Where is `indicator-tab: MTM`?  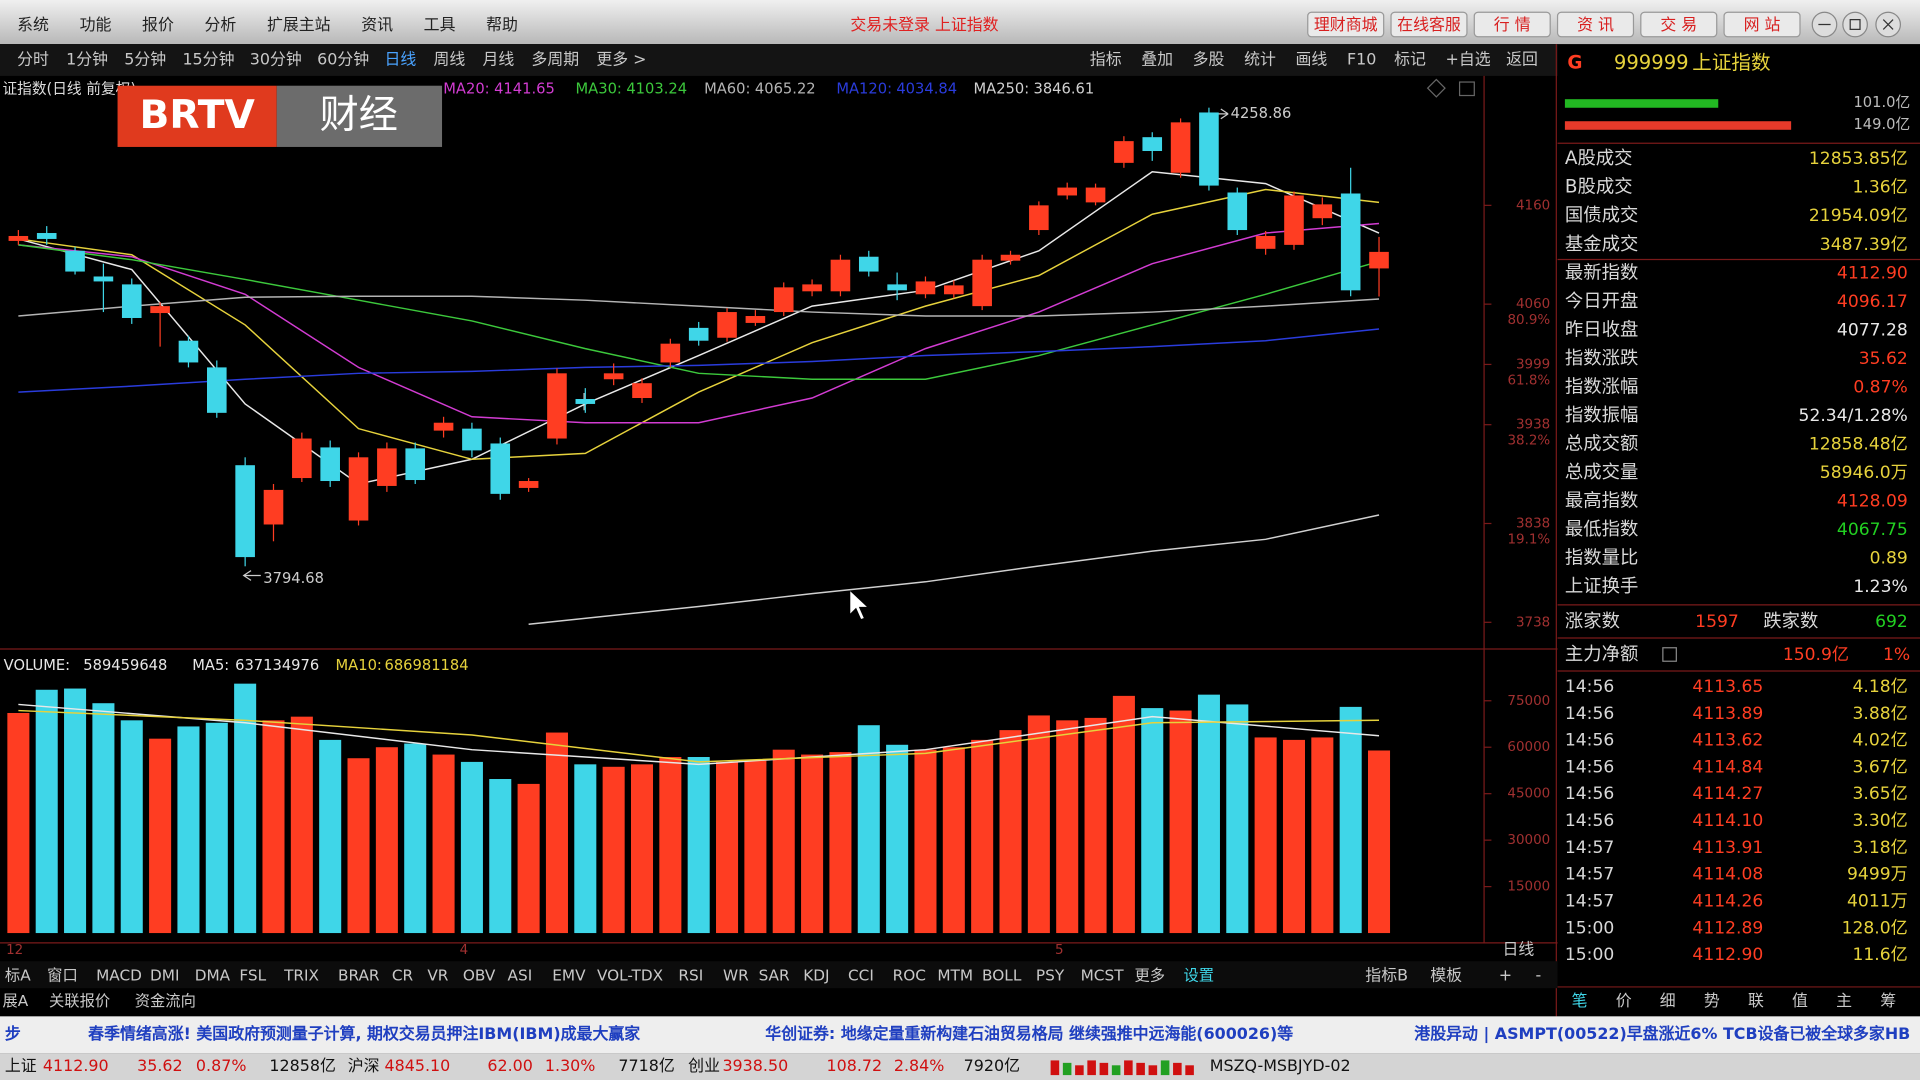 indicator-tab: MTM is located at coordinates (955, 975).